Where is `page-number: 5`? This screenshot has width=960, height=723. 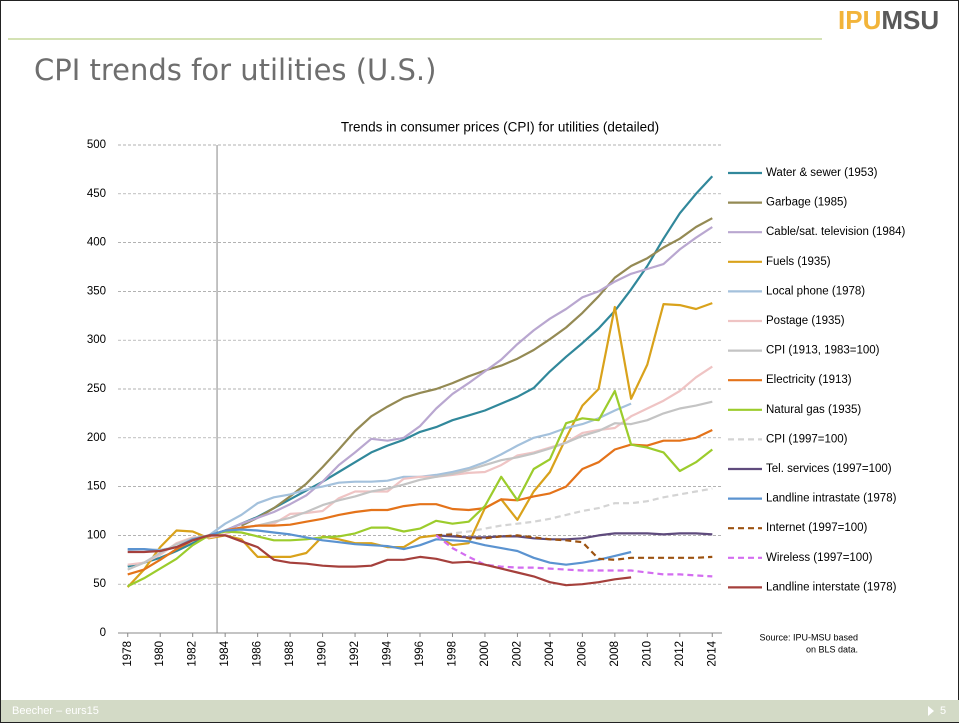
page-number: 5 is located at coordinates (943, 711).